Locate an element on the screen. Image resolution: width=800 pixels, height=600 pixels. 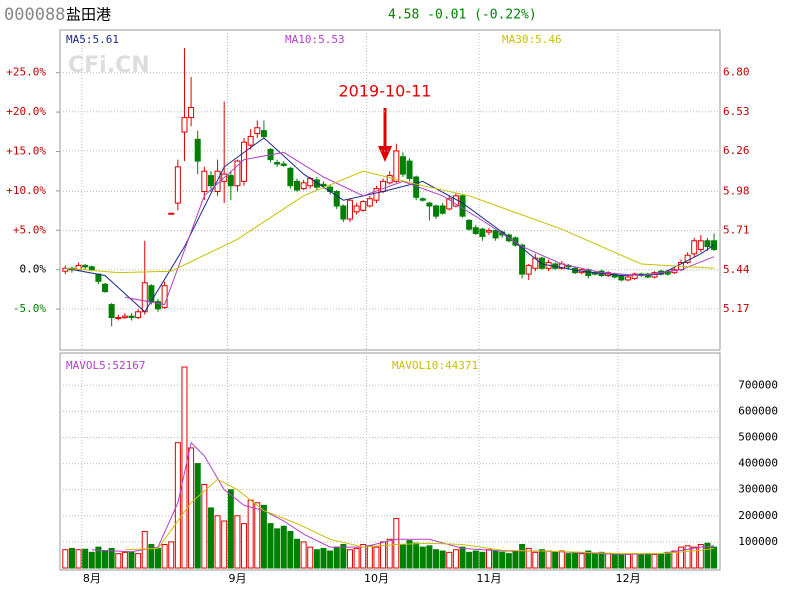
y-tick-label: 600000 is located at coordinates (758, 410).